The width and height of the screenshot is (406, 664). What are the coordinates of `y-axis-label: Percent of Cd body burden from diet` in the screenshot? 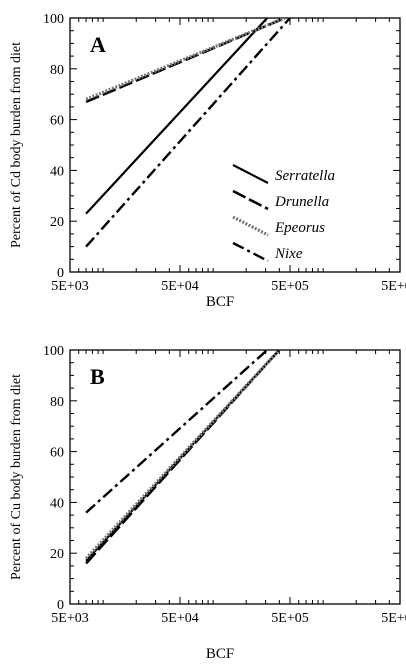 It's located at (16, 145).